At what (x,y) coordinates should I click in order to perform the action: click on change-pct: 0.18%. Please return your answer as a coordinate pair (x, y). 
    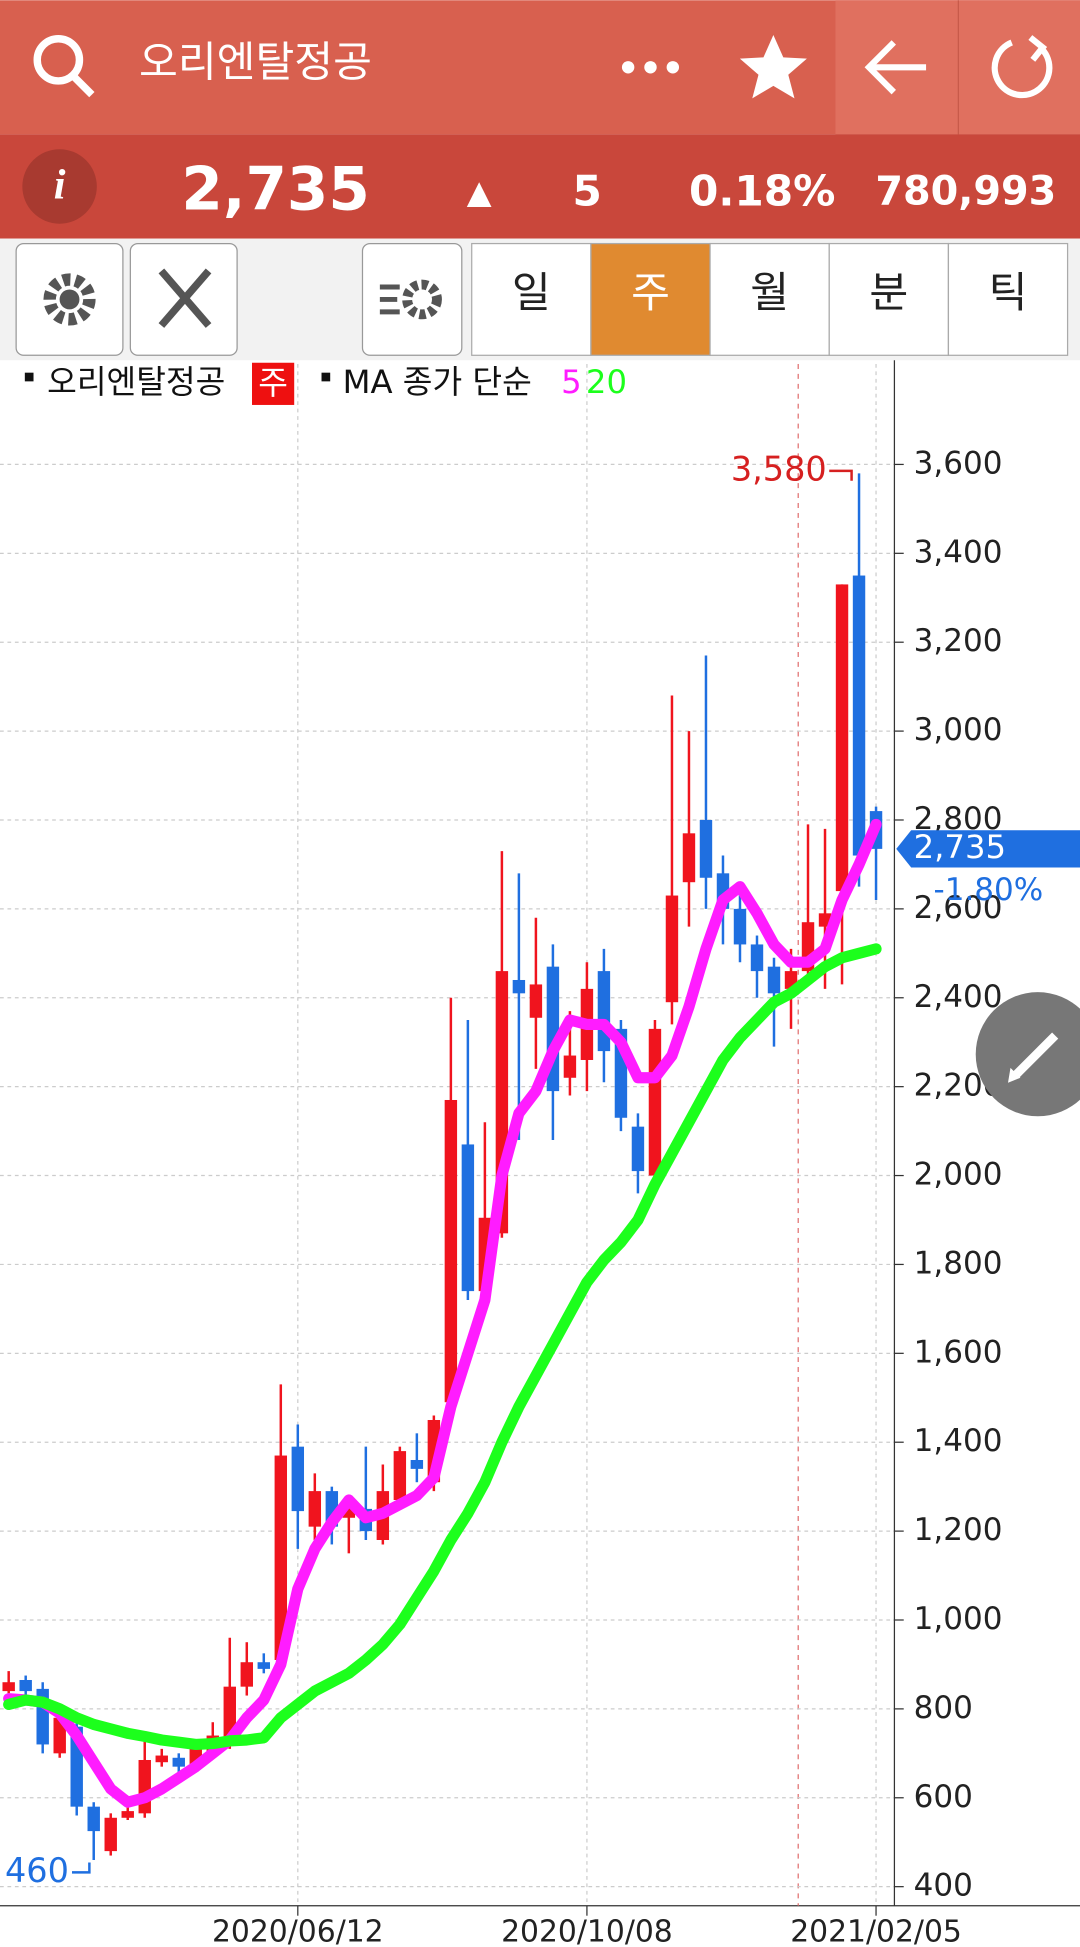
    Looking at the image, I should click on (762, 190).